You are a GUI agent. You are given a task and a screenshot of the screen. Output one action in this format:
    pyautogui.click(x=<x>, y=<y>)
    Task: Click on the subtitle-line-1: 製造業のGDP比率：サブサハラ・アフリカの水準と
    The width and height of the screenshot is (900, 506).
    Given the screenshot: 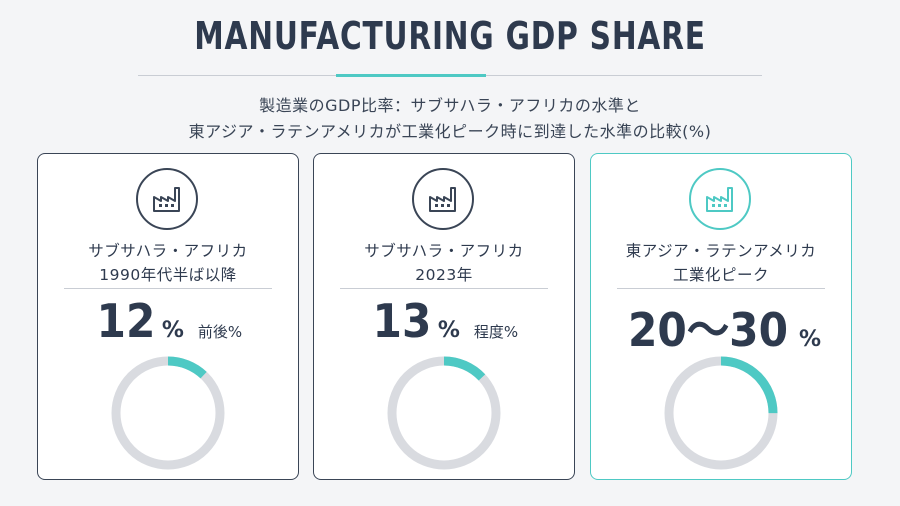 What is the action you would take?
    pyautogui.click(x=450, y=105)
    